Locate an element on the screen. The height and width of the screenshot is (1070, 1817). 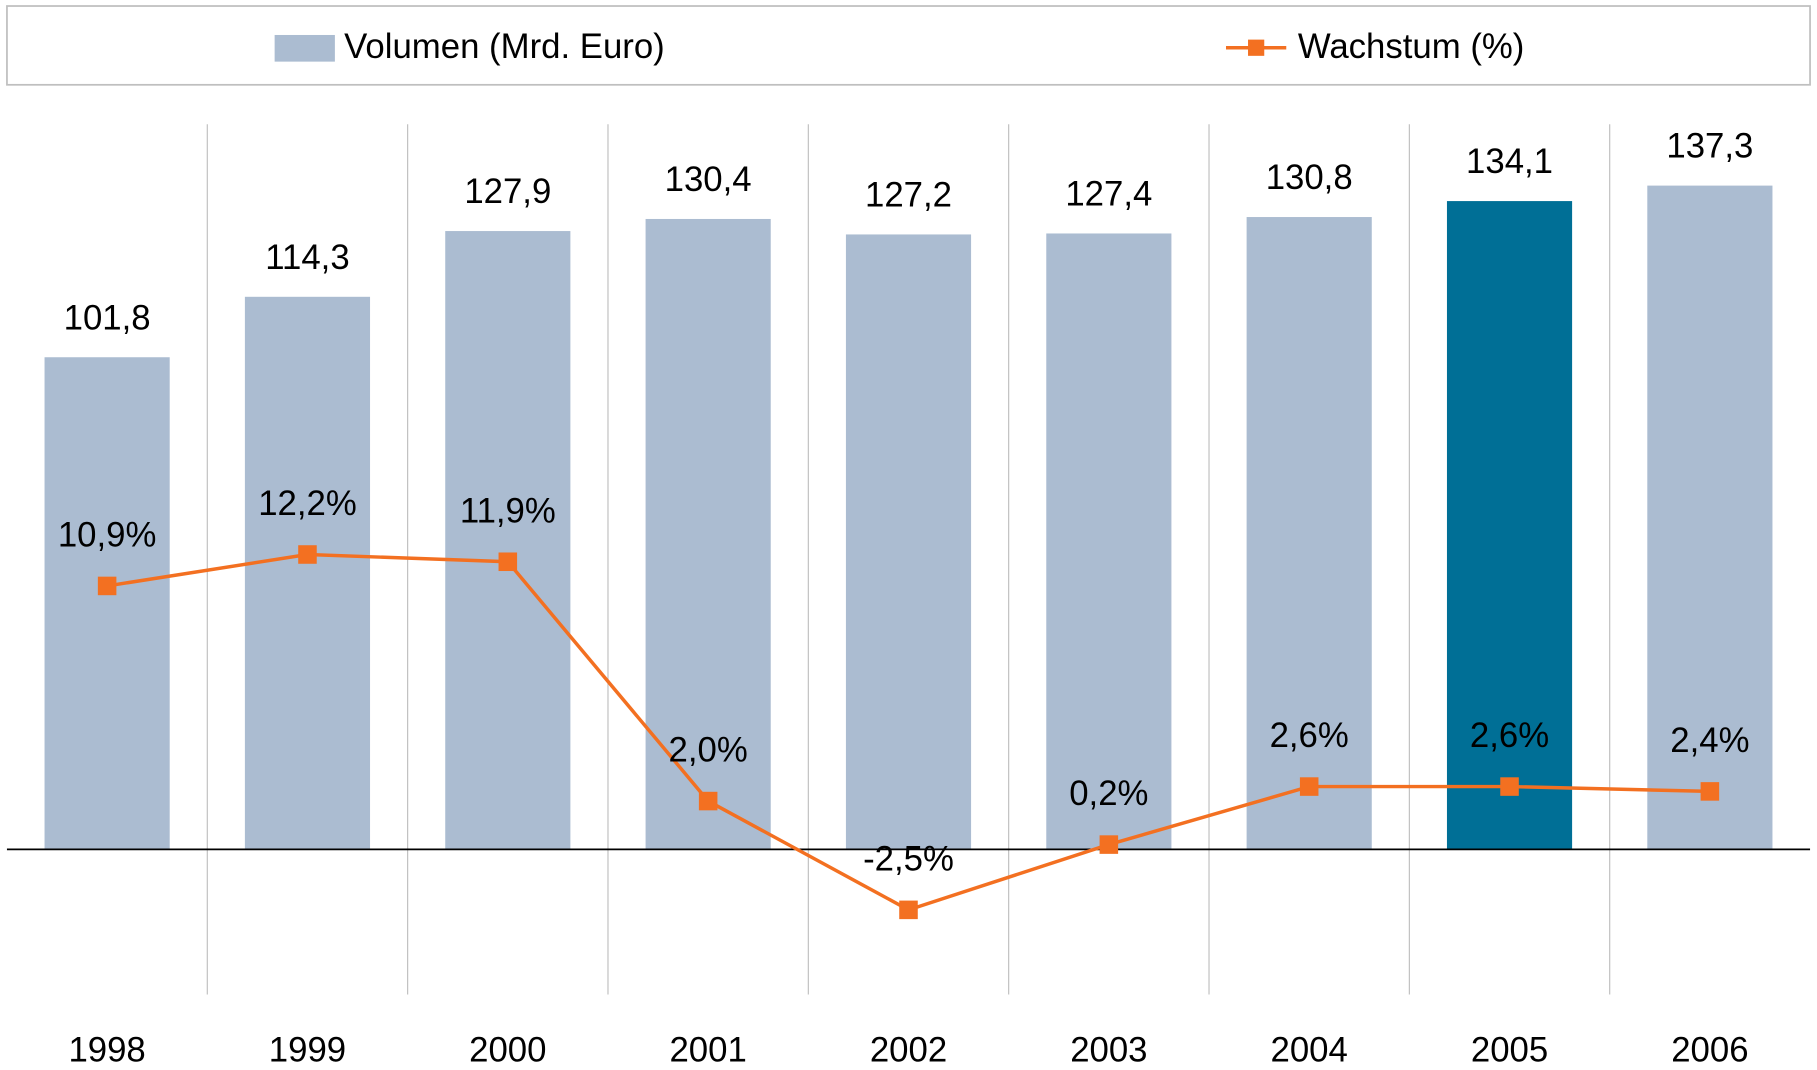
x-tick-label: 1999 is located at coordinates (307, 1051).